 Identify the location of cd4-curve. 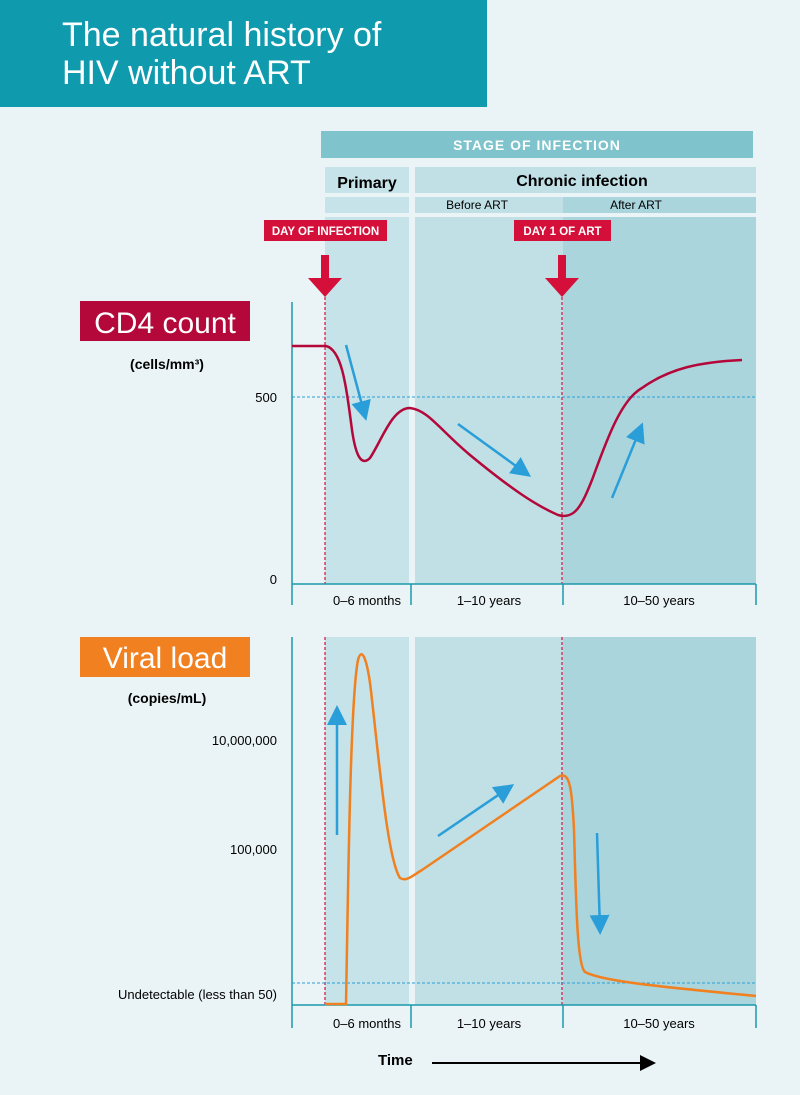
(517, 431).